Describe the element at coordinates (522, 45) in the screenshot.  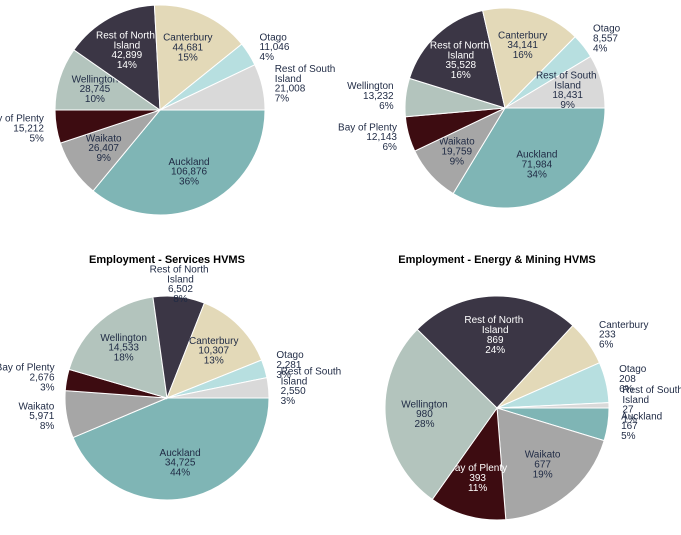
I see `slice-value: 34,141` at that location.